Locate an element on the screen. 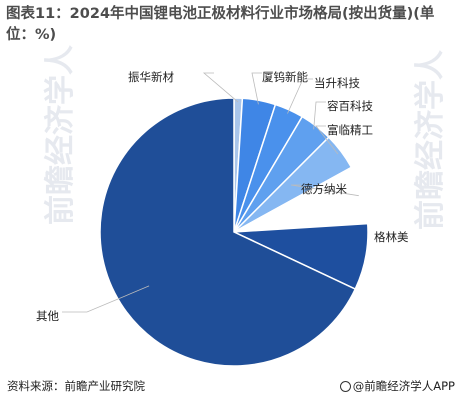 The width and height of the screenshot is (463, 407). slice-label-3: 当升科技 is located at coordinates (337, 83).